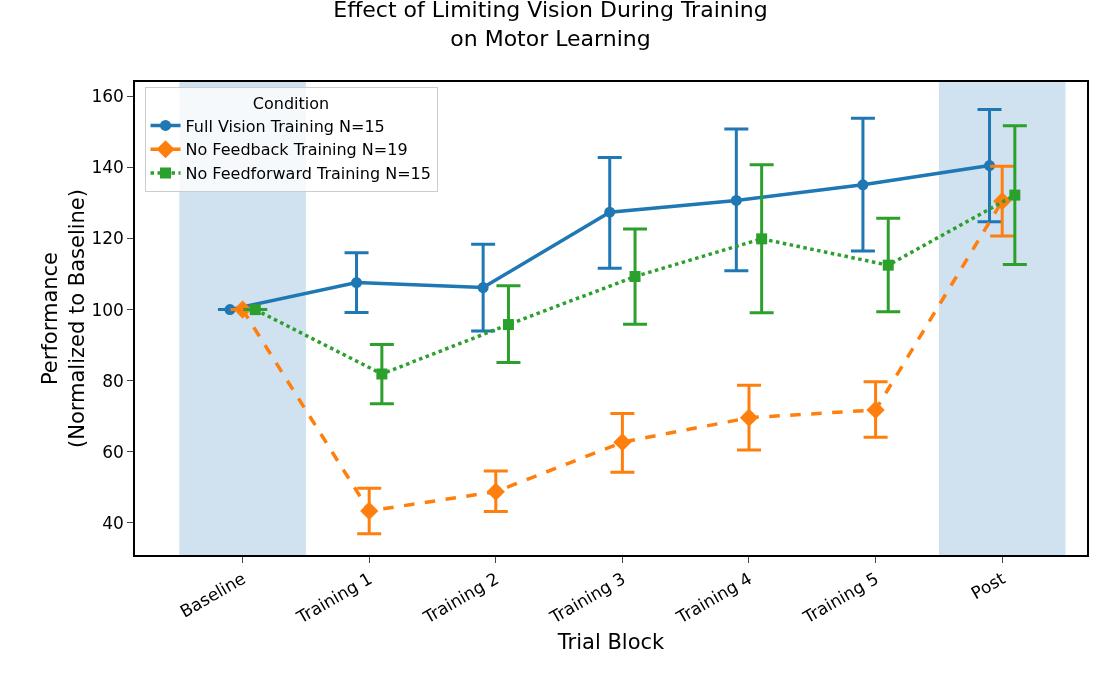 The width and height of the screenshot is (1101, 681). I want to click on y-tick-label: 40, so click(113, 522).